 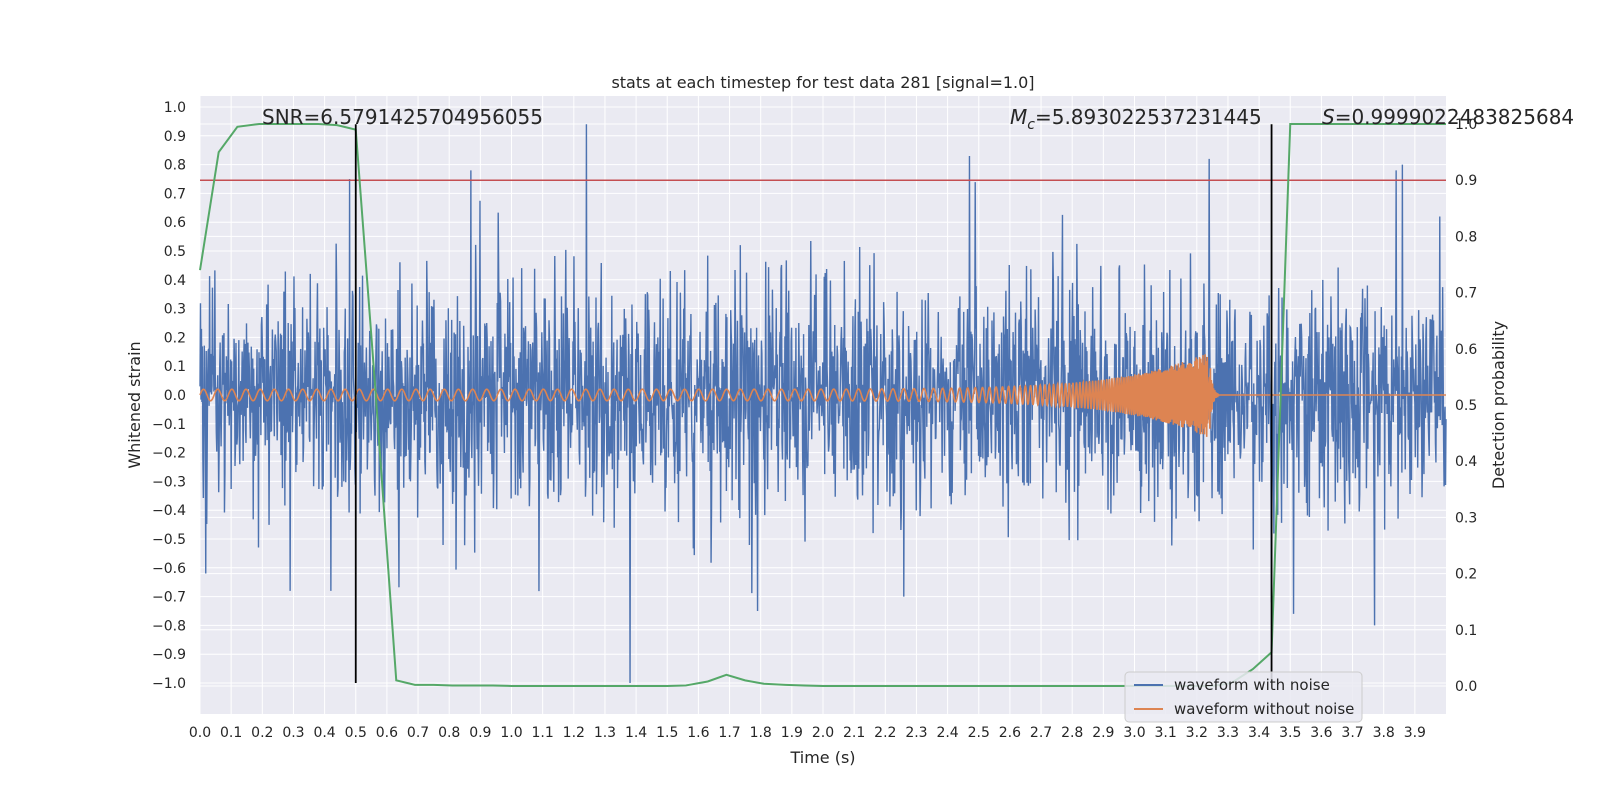 I want to click on y2-tick-label: 0.8, so click(x=1466, y=237).